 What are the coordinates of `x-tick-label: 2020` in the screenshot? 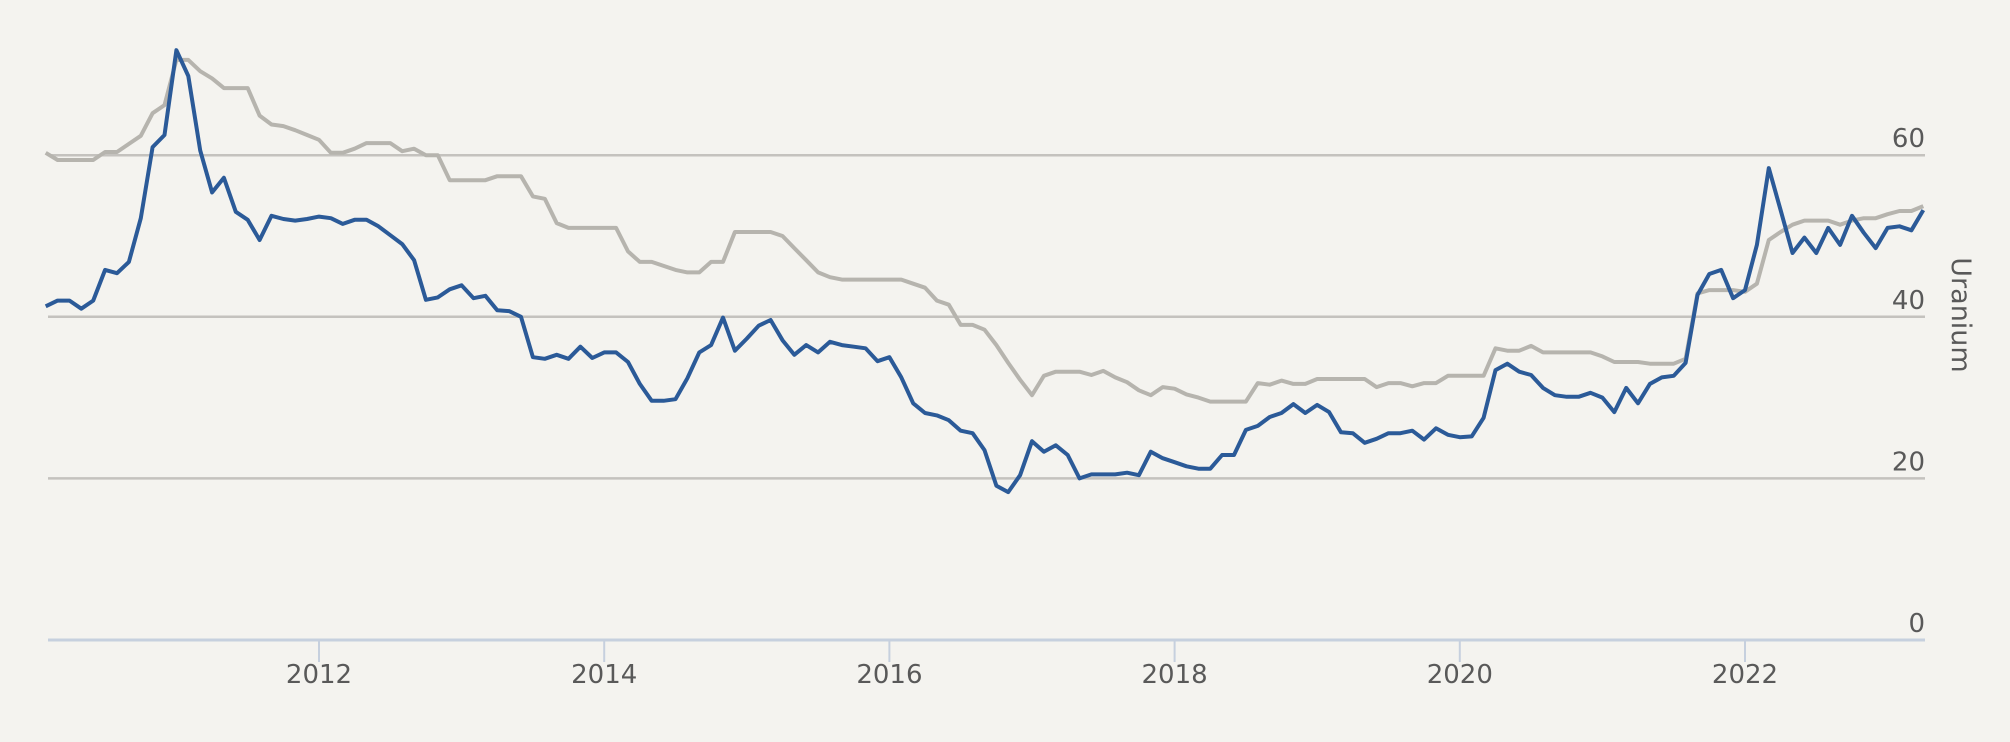 It's located at (1460, 675).